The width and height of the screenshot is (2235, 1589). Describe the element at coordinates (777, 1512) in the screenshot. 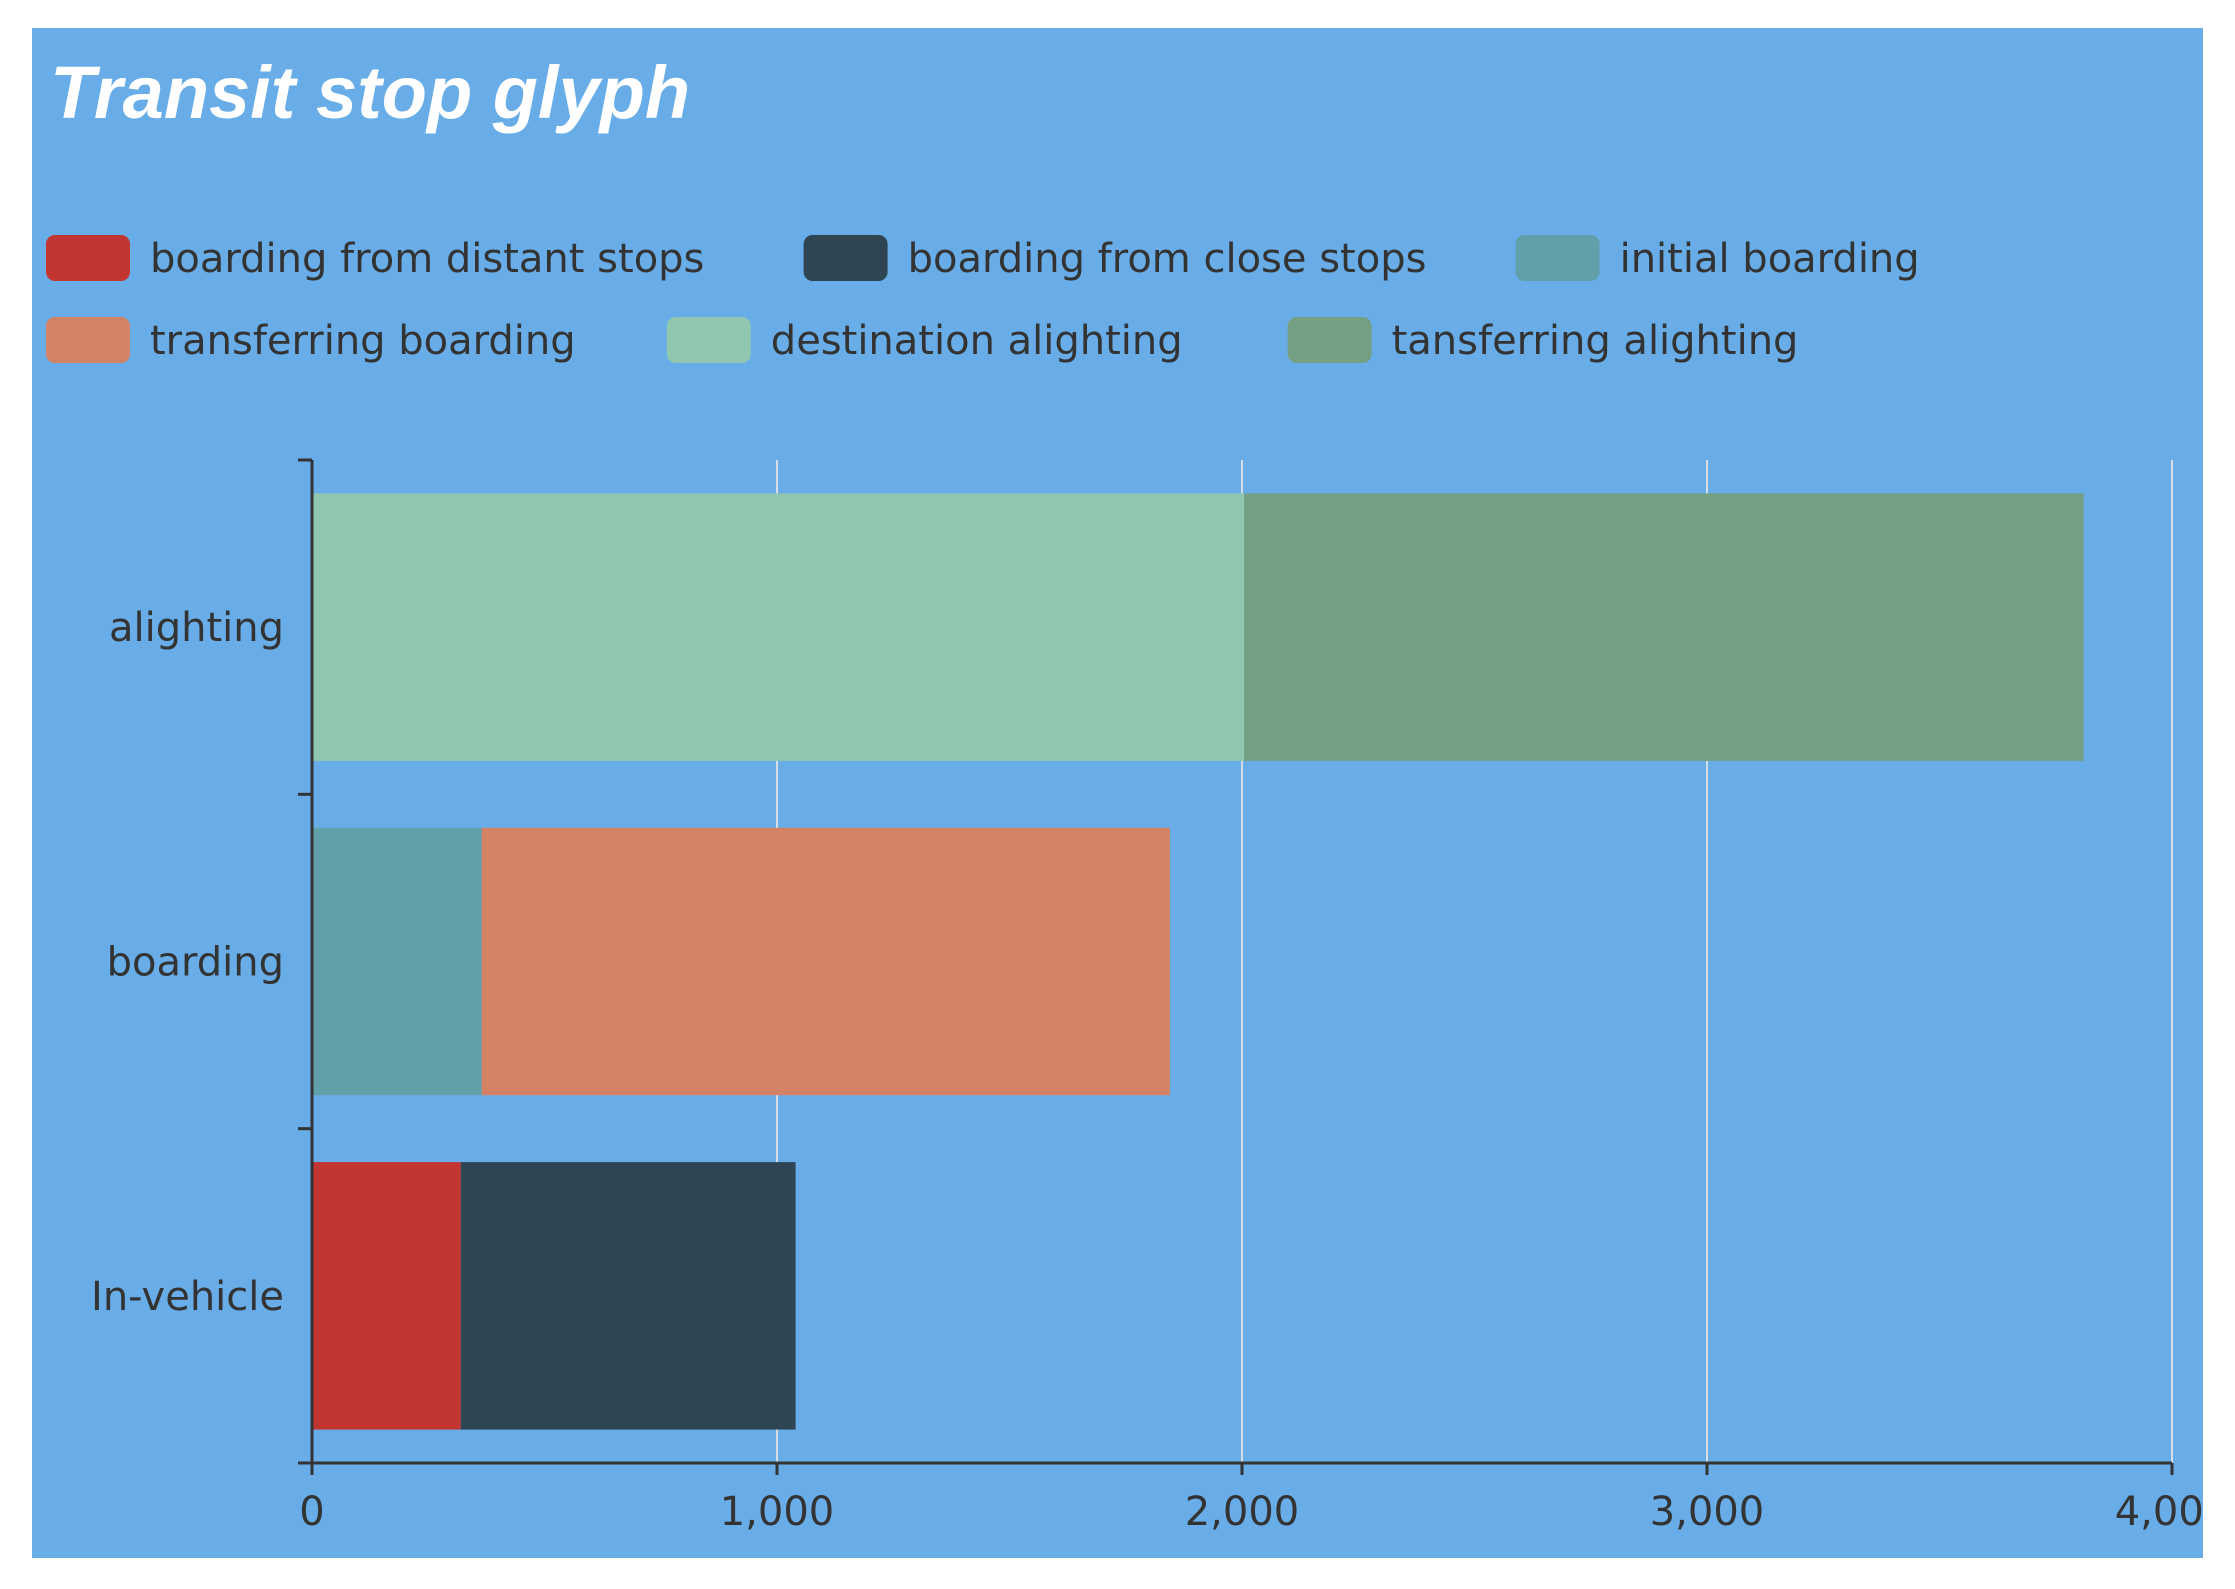

I see `x-tick-label: 1,000` at that location.